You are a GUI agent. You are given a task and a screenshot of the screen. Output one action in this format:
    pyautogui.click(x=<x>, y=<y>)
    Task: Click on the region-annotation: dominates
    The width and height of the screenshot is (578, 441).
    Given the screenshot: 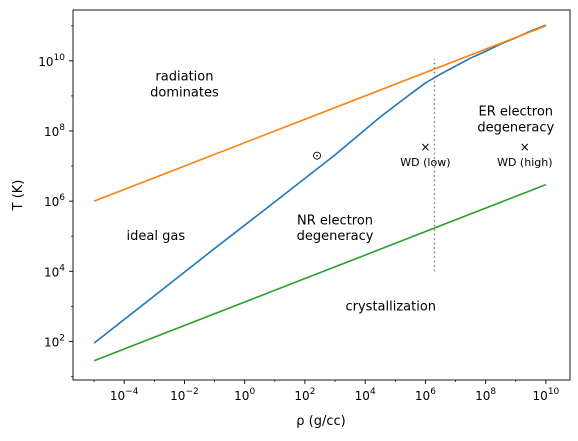 What is the action you would take?
    pyautogui.click(x=184, y=92)
    